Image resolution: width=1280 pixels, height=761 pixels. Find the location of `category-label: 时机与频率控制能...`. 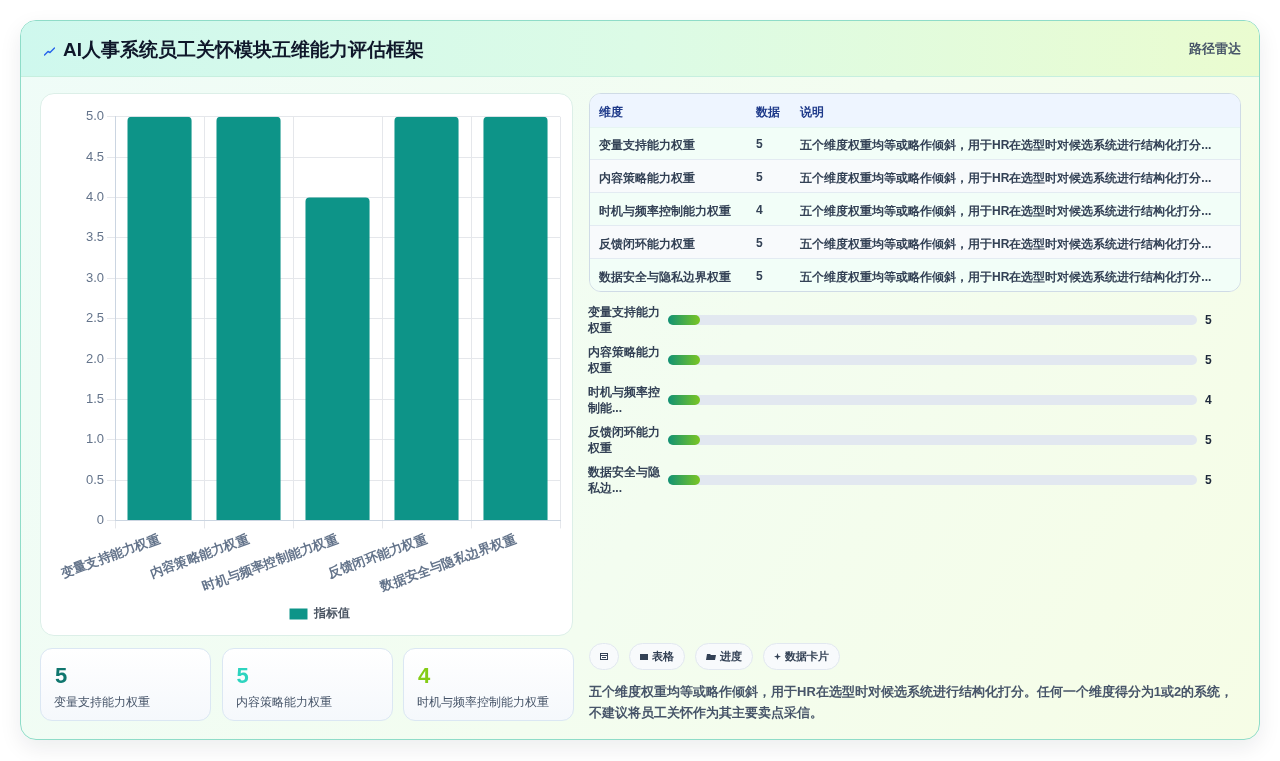

category-label: 时机与频率控制能... is located at coordinates (624, 400).